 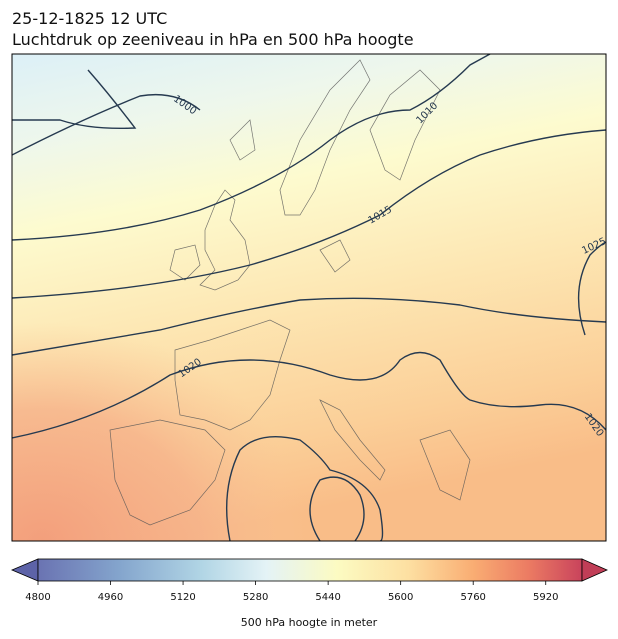 I want to click on colorbar-tick-label: 4800, so click(x=37, y=597).